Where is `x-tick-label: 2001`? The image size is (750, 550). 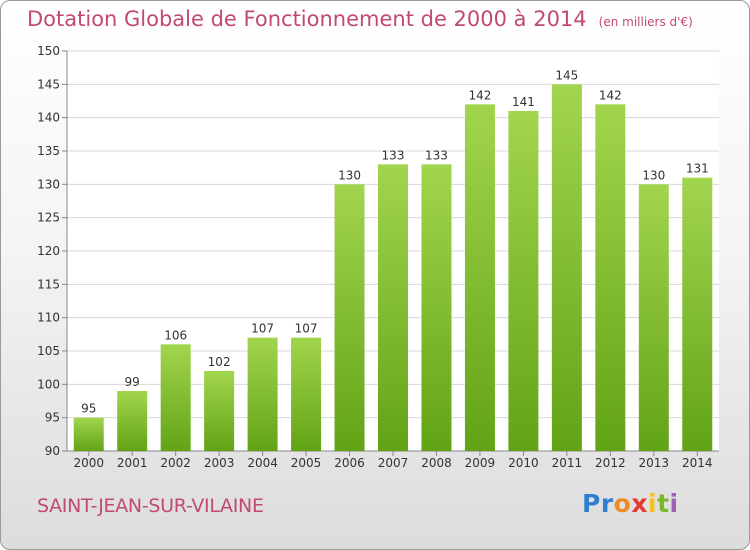
x-tick-label: 2001 is located at coordinates (132, 463).